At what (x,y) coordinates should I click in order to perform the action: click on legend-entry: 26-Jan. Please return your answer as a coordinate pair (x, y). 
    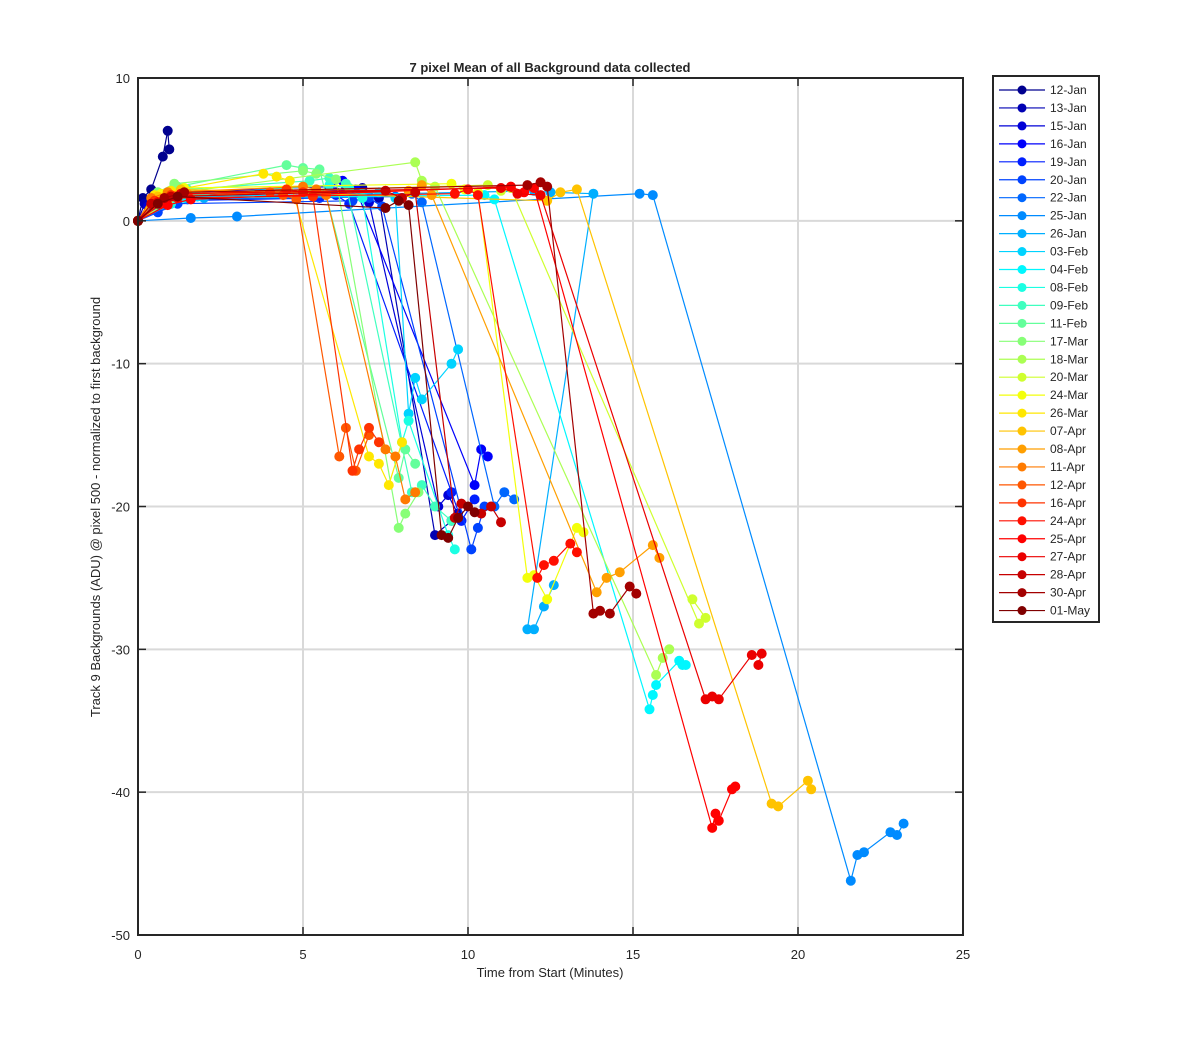
    Looking at the image, I should click on (1043, 234).